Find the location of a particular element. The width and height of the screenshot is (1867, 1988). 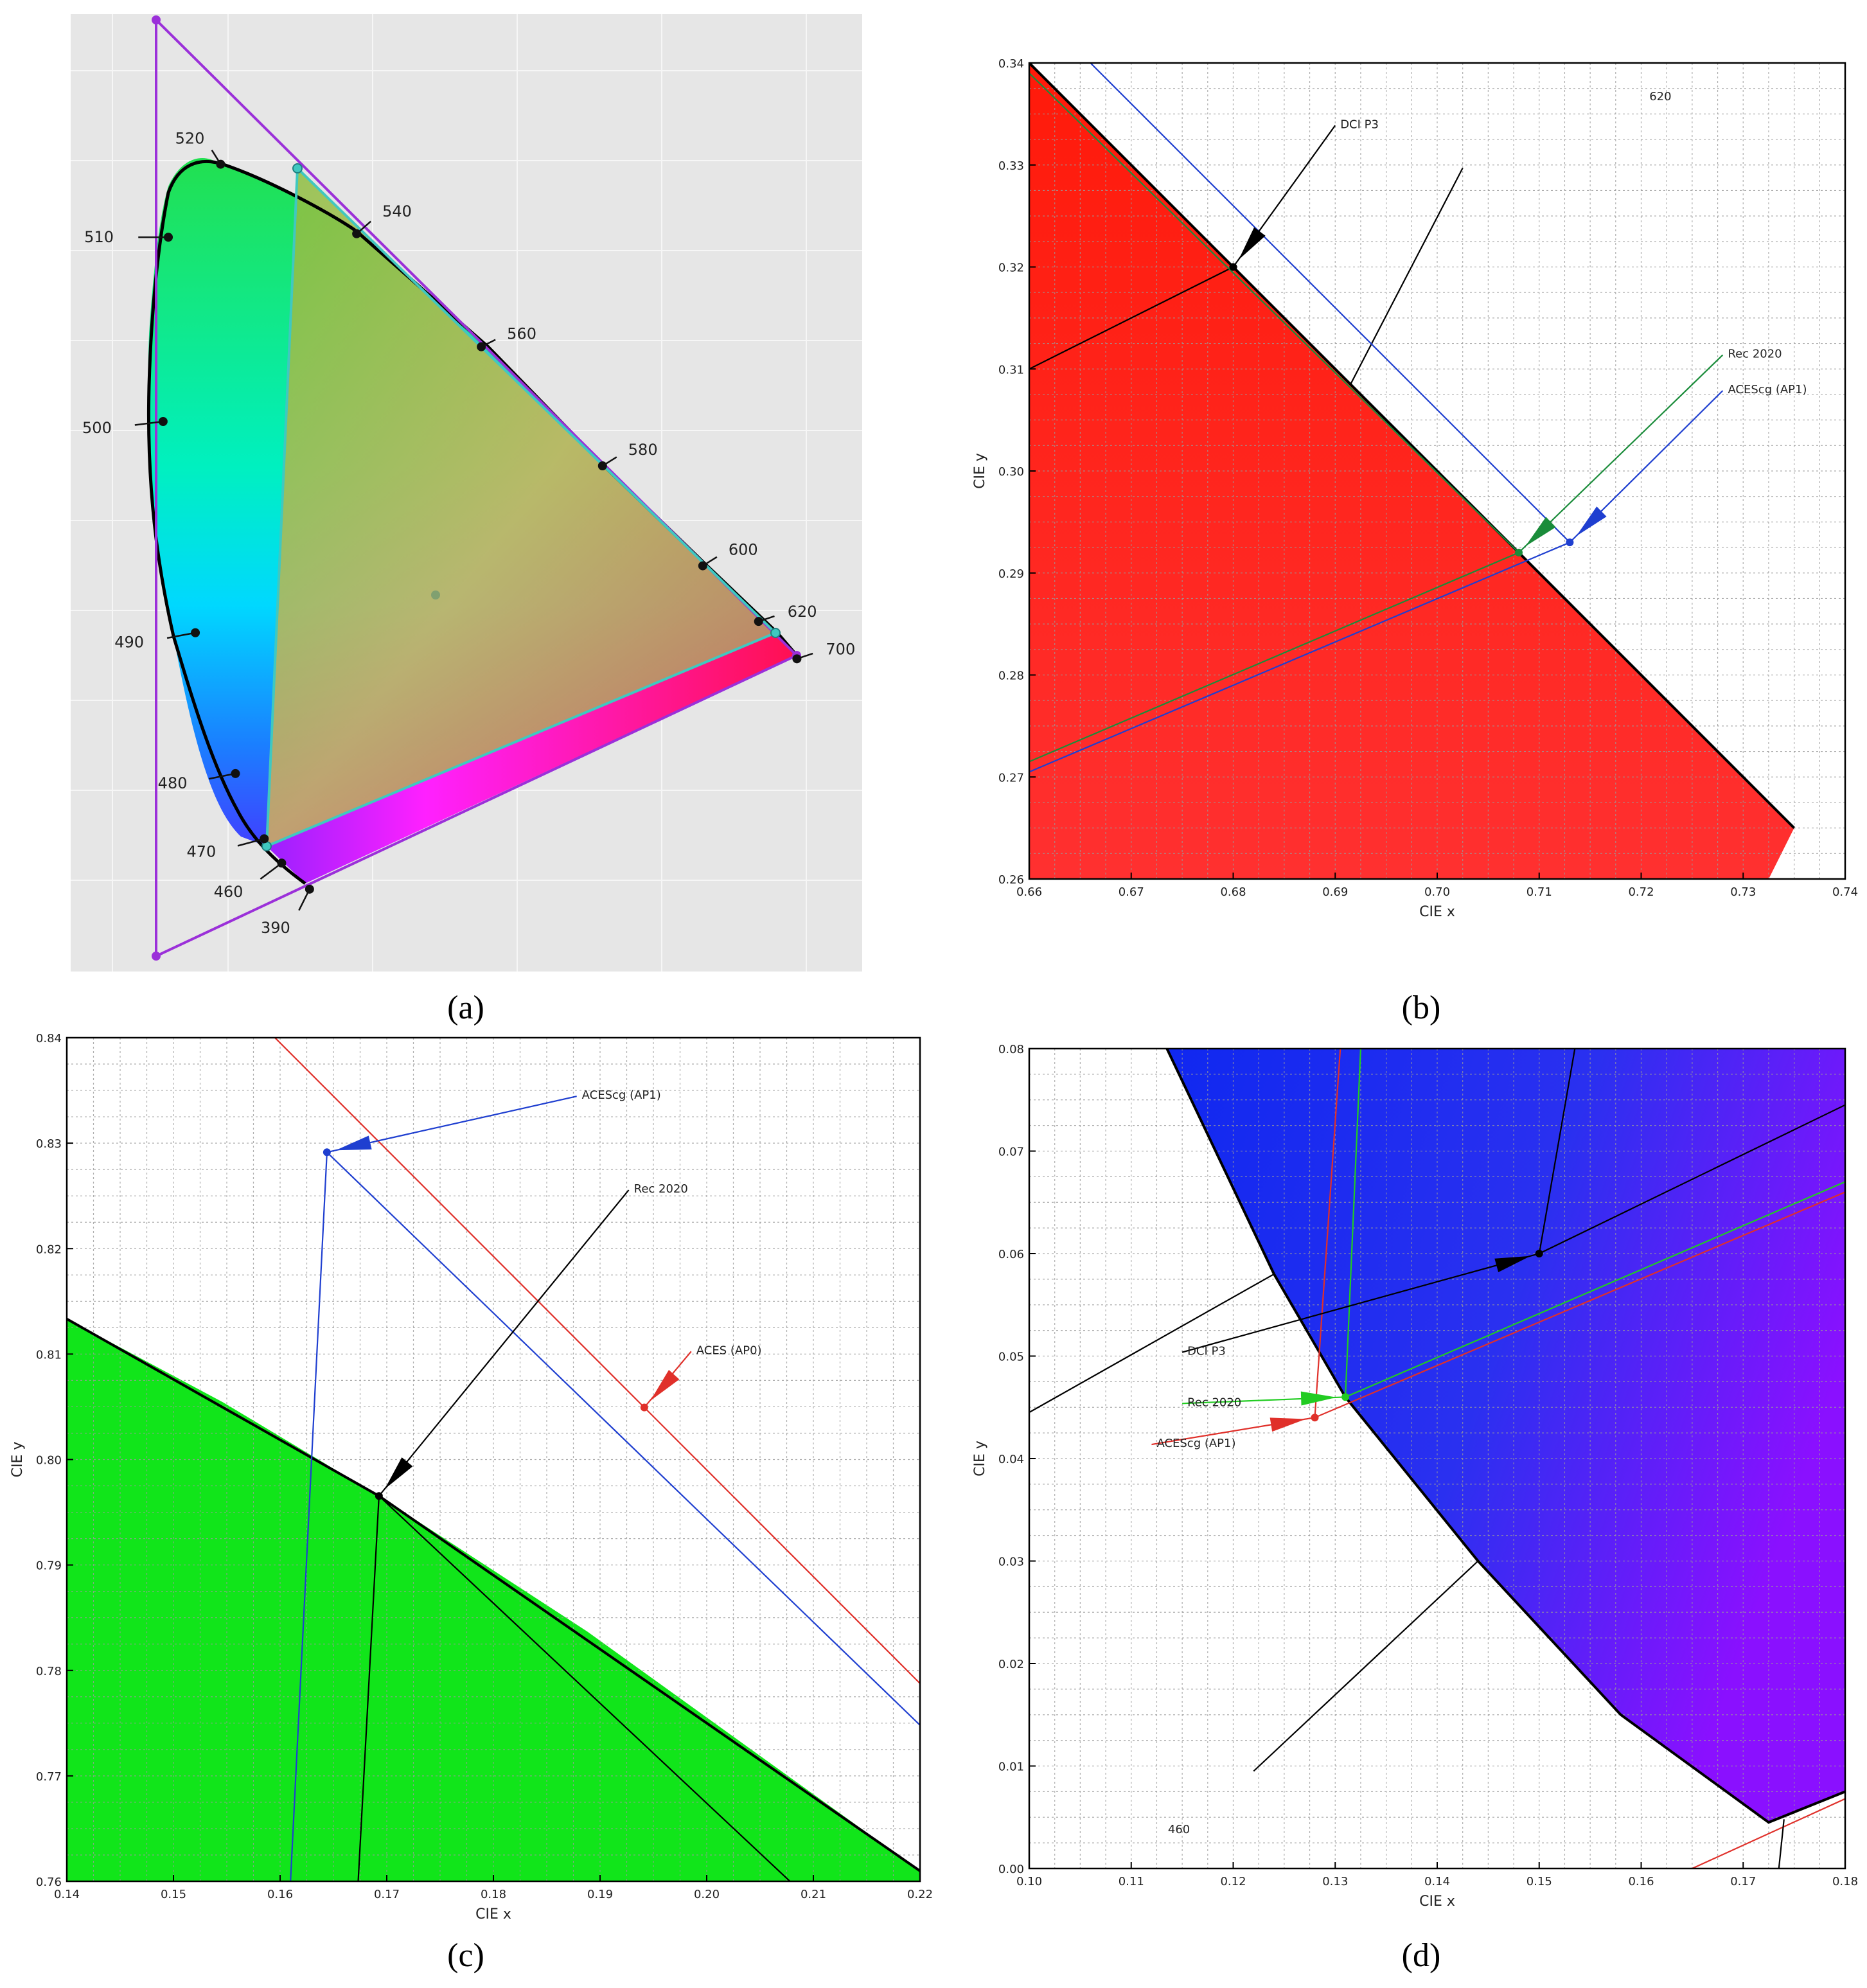

panel-d-caption: (d) is located at coordinates (1421, 1955).